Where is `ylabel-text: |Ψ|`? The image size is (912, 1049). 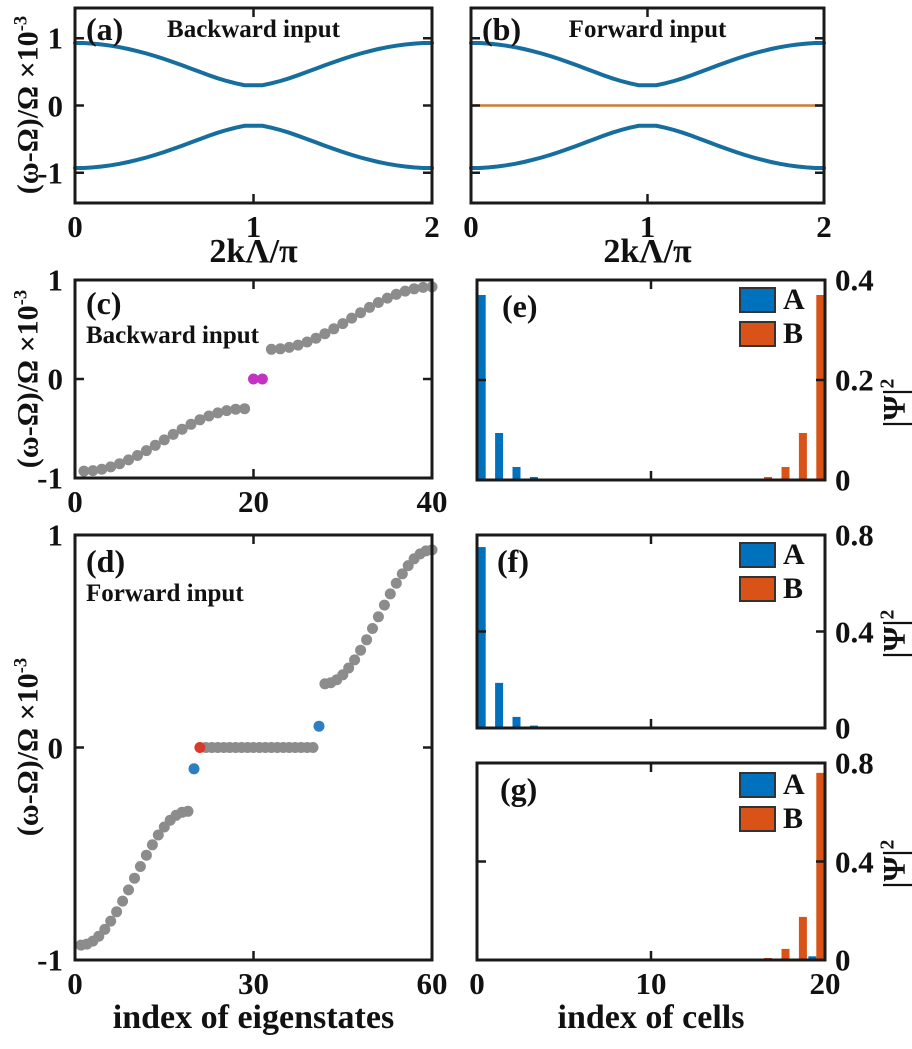
ylabel-text: |Ψ| is located at coordinates (894, 869).